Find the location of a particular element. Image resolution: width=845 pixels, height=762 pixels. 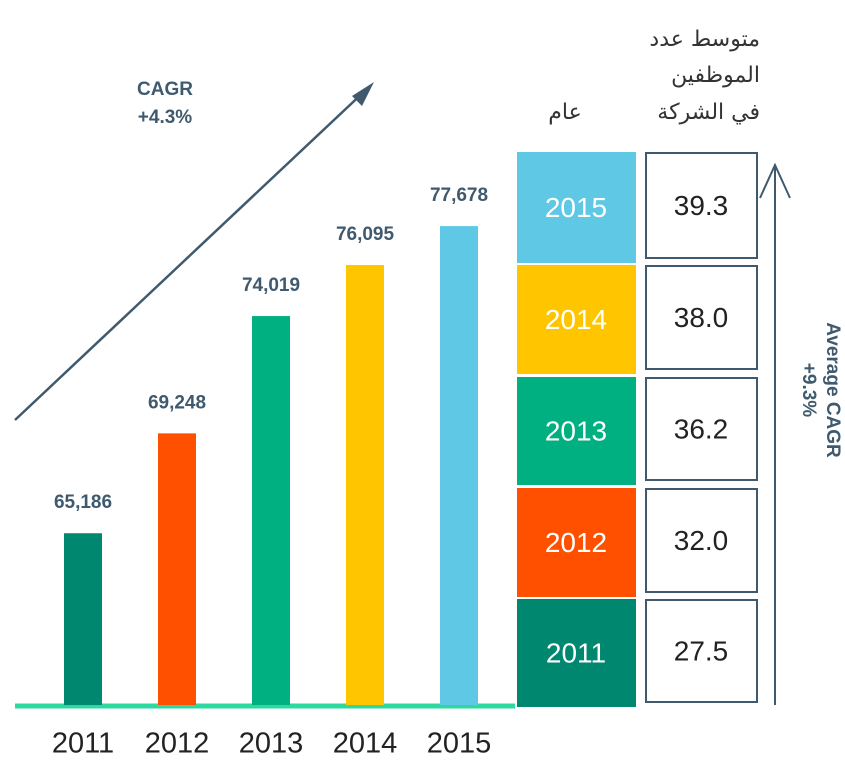

value-text: 32.0 is located at coordinates (701, 540).